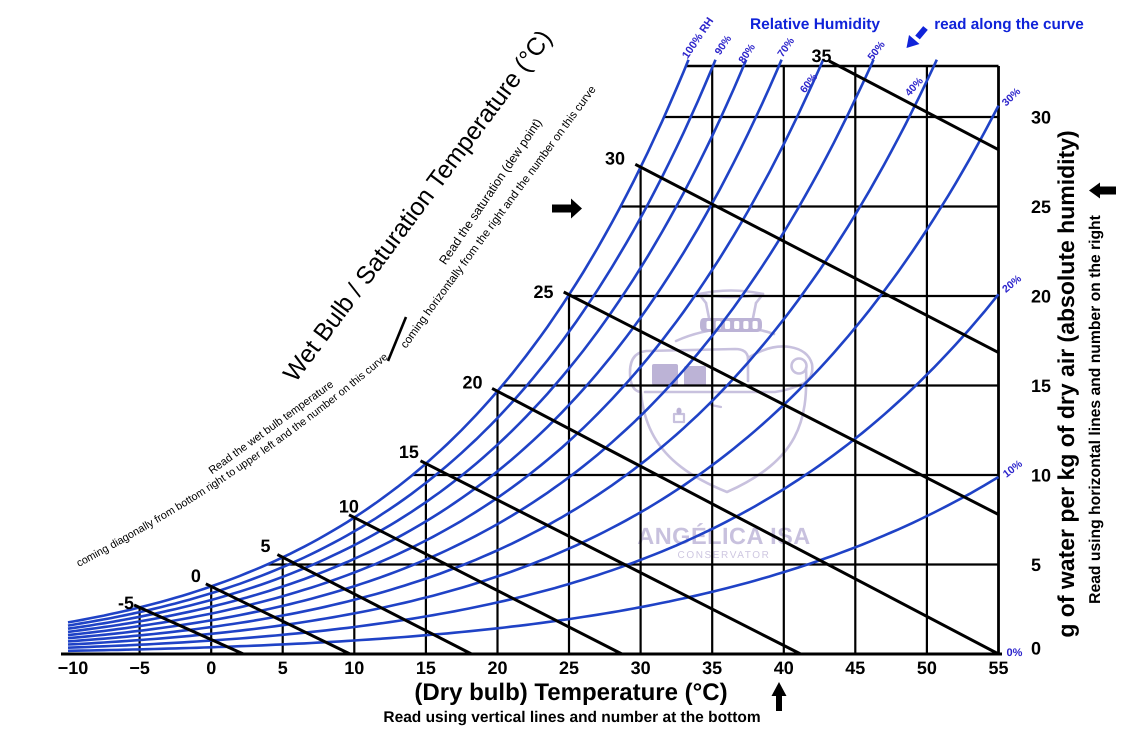  I want to click on svg-text: Relative Humidity, so click(815, 24).